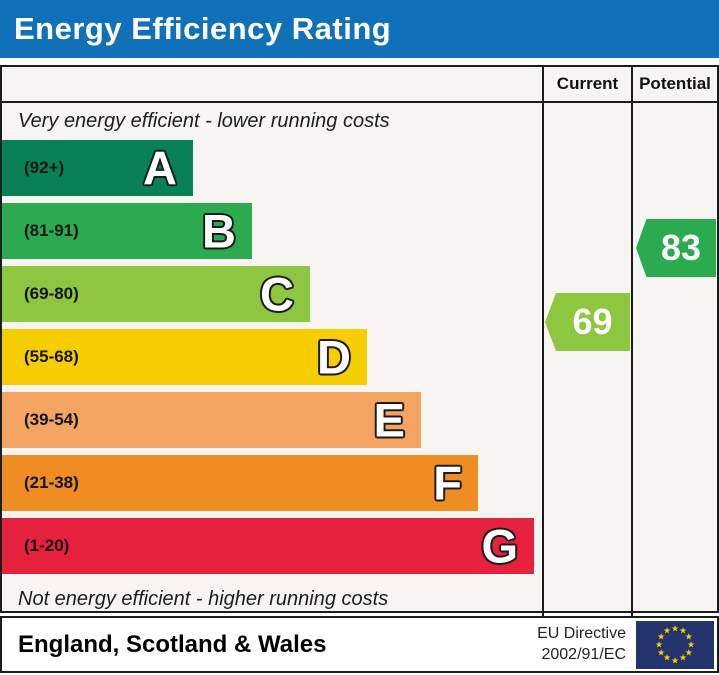  I want to click on band-d-range: (55-68), so click(51, 356).